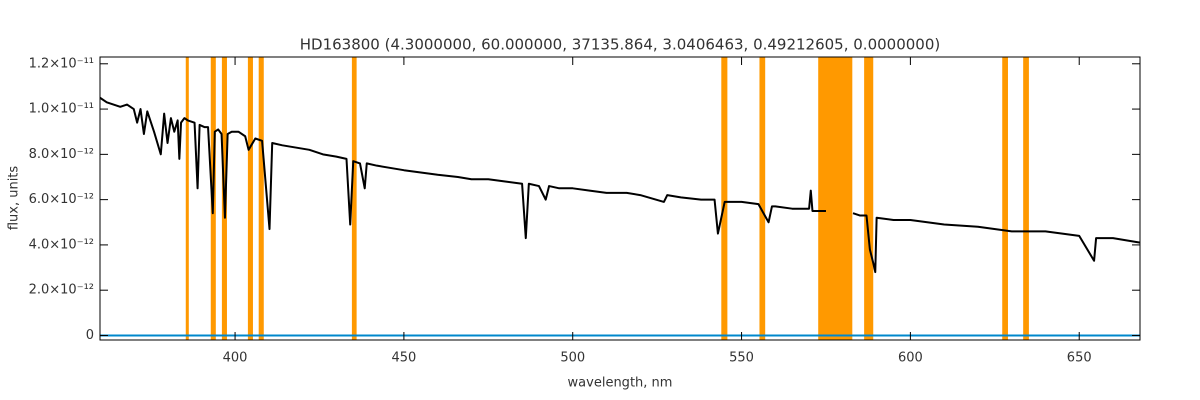 The height and width of the screenshot is (400, 1200). I want to click on x-tick-label: 600, so click(910, 358).